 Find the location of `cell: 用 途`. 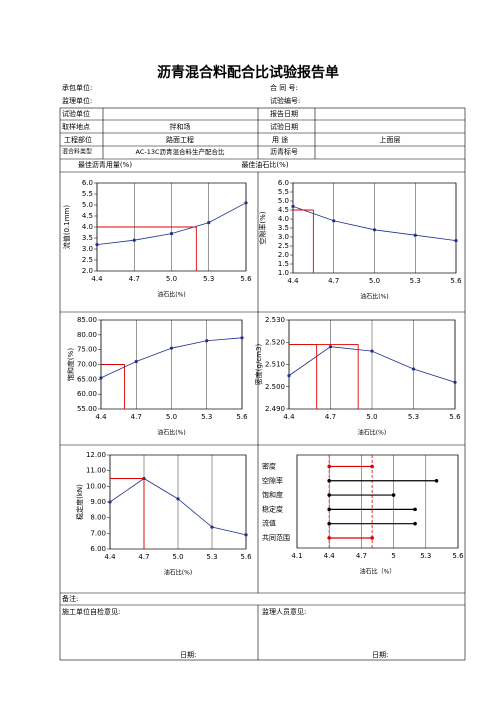

cell: 用 途 is located at coordinates (280, 139).